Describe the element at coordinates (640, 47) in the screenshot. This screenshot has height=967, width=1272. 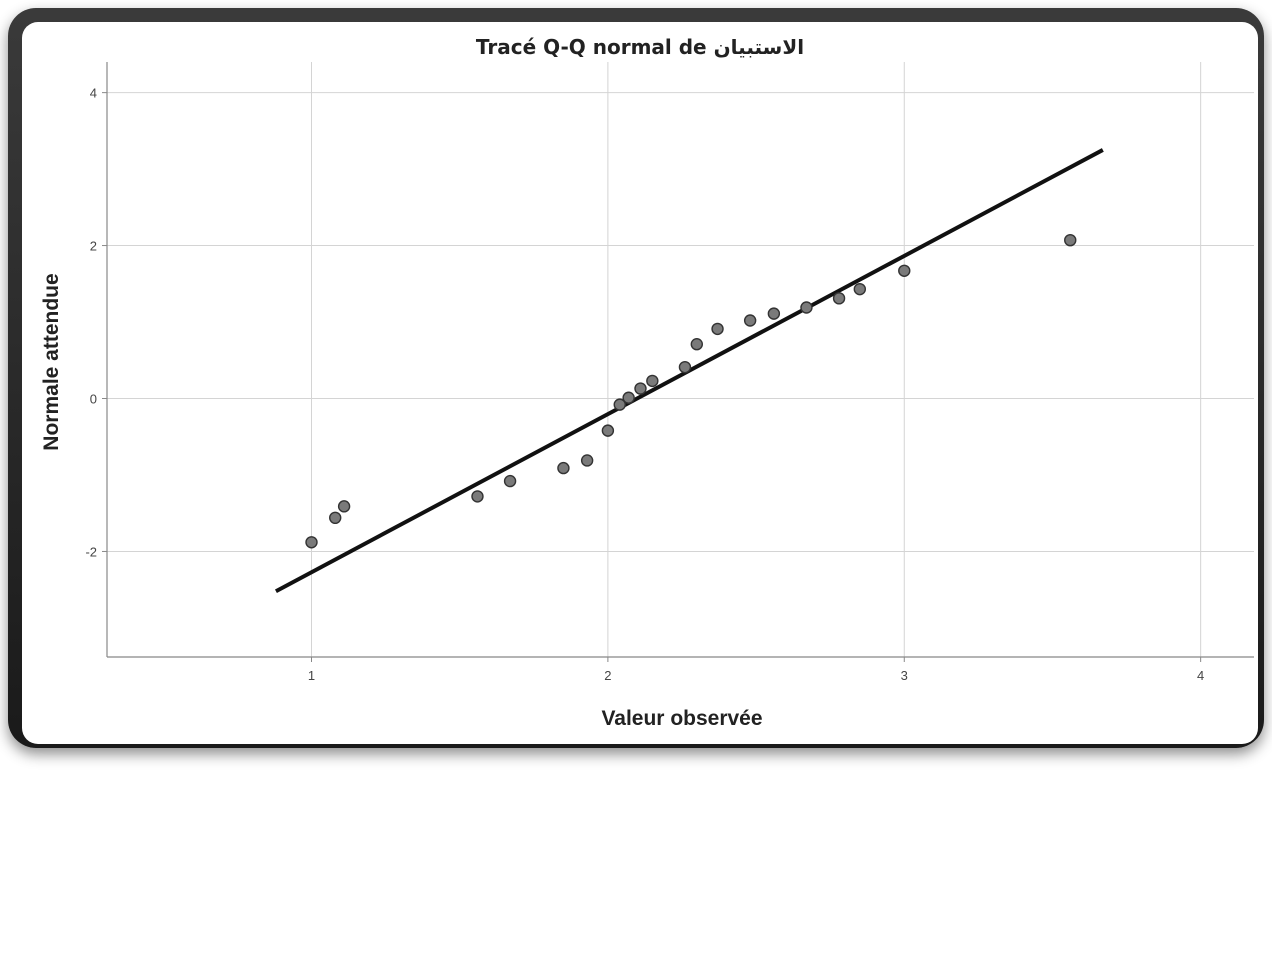
I see `chart-title: Tracé Q-Q normal de الاستبيان` at that location.